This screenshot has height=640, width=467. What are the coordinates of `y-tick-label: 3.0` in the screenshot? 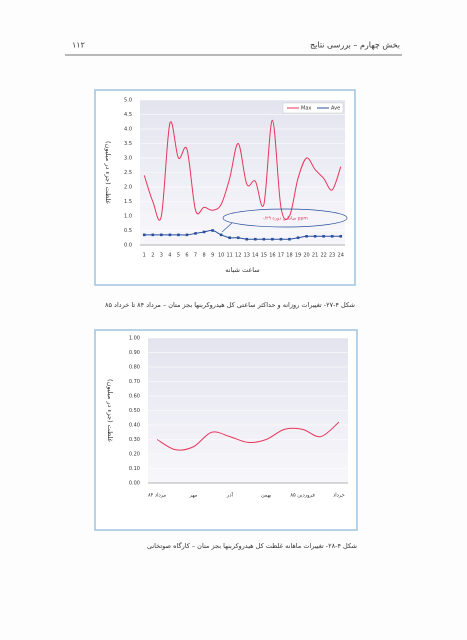 It's located at (128, 159).